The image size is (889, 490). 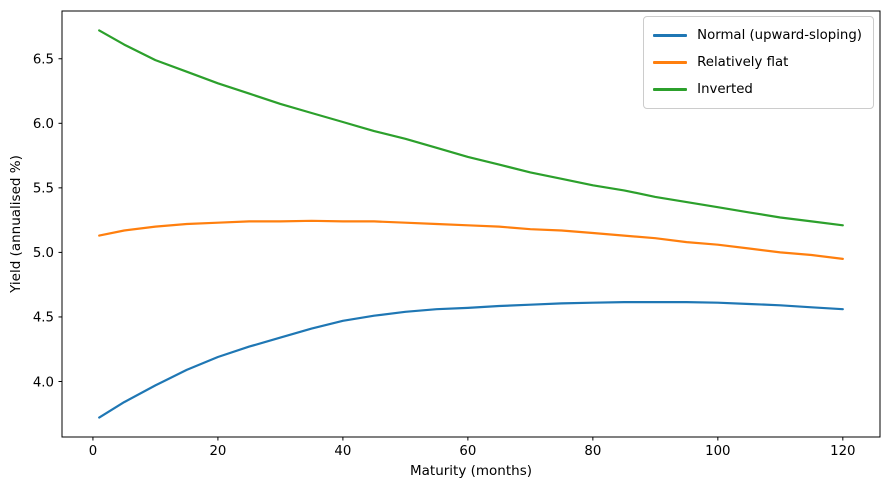 I want to click on y-tick-label: 4.5, so click(x=43, y=318).